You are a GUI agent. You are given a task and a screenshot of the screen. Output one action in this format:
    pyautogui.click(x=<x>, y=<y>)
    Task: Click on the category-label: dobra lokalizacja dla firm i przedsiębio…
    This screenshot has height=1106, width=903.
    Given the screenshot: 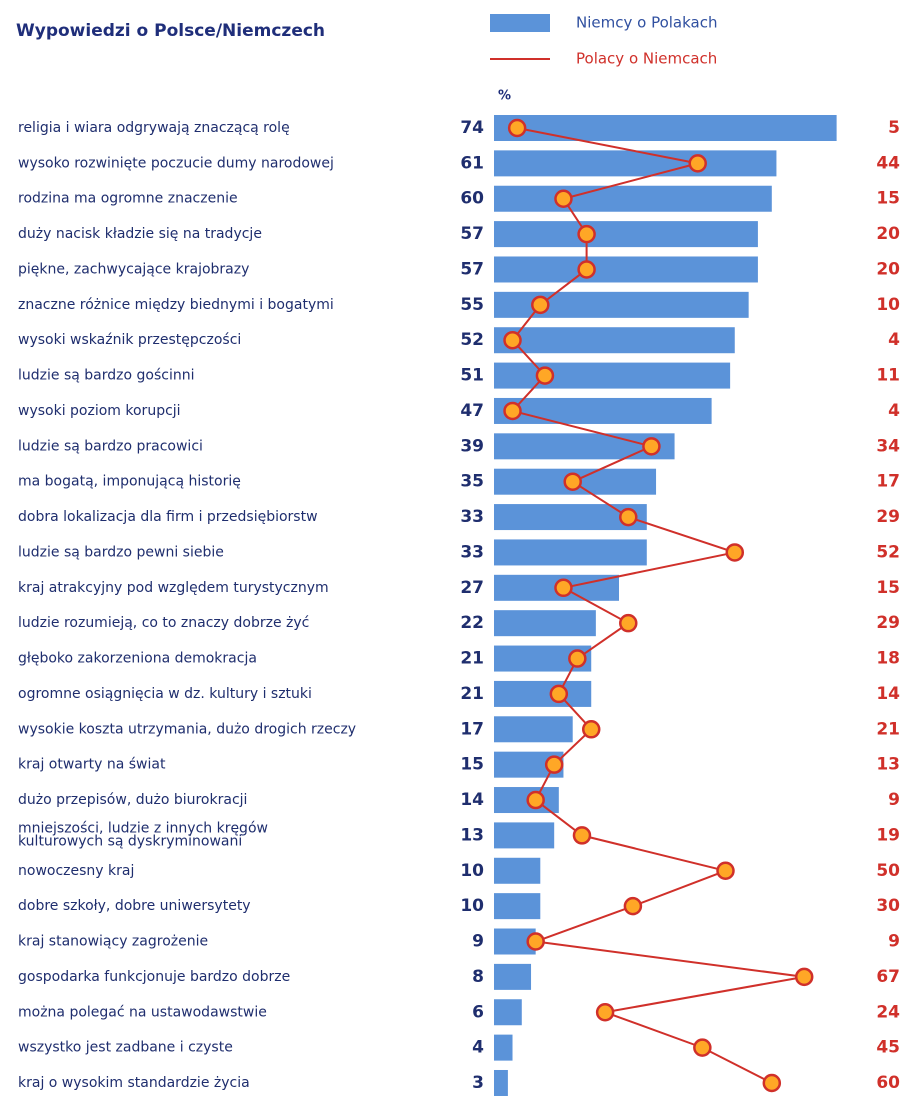 What is the action you would take?
    pyautogui.click(x=168, y=517)
    